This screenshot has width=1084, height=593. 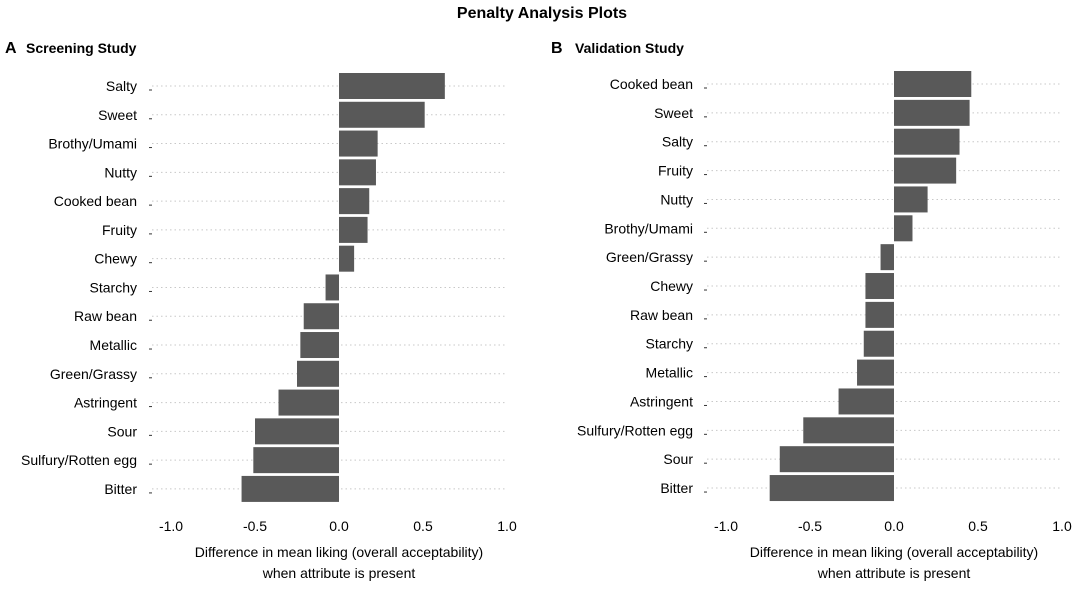 What do you see at coordinates (81, 48) in the screenshot?
I see `panel-title: Screening Study` at bounding box center [81, 48].